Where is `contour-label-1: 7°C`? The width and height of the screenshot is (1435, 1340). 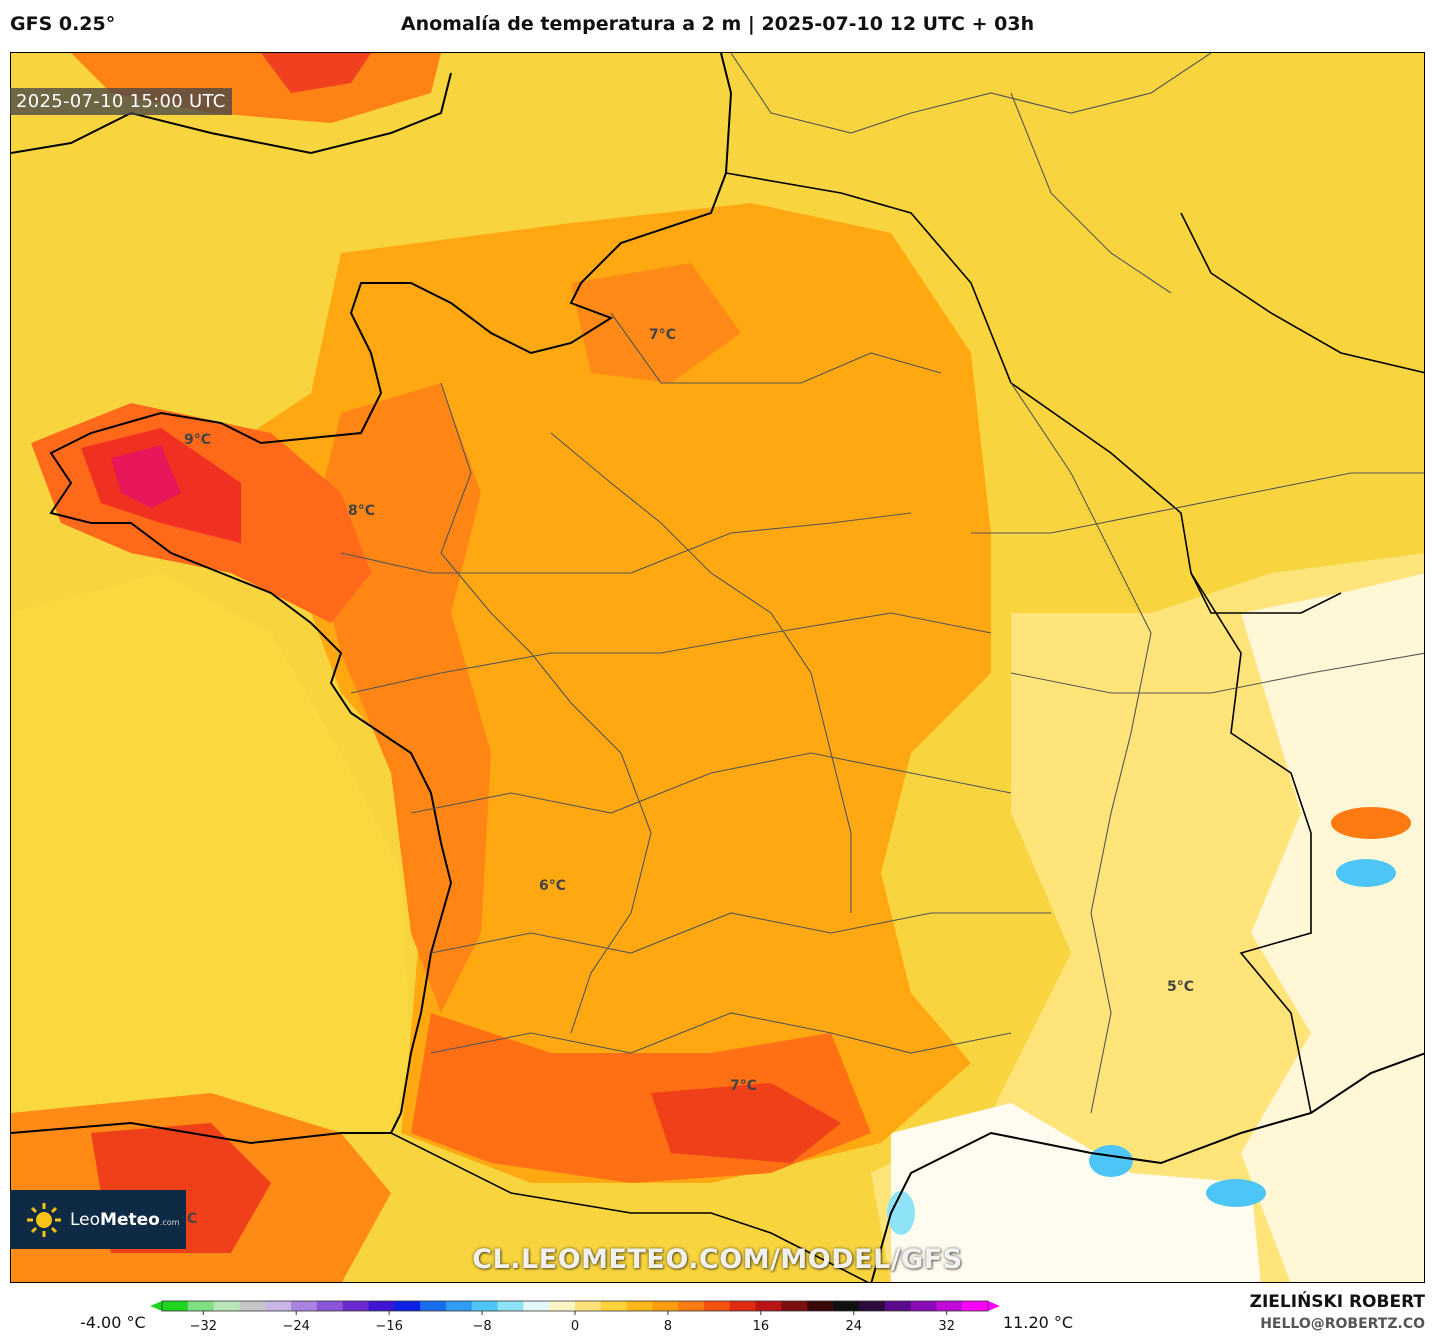
contour-label-1: 7°C is located at coordinates (662, 335).